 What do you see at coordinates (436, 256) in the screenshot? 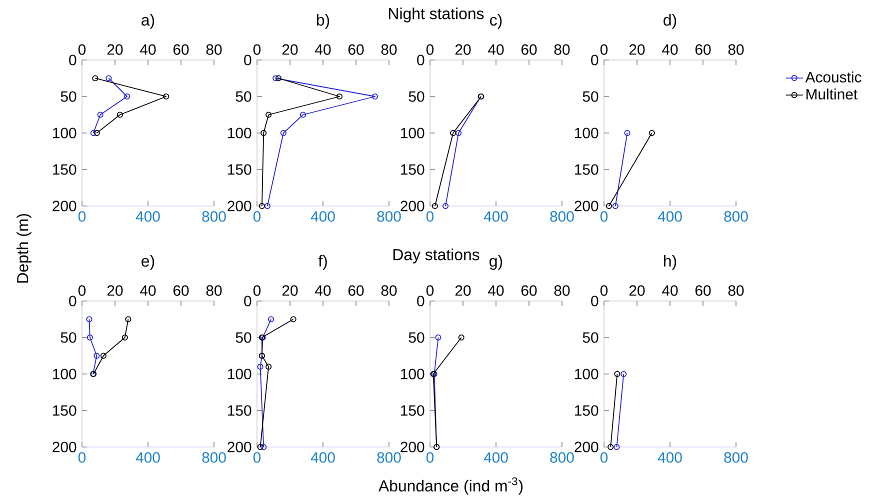
I see `text: Day stations` at bounding box center [436, 256].